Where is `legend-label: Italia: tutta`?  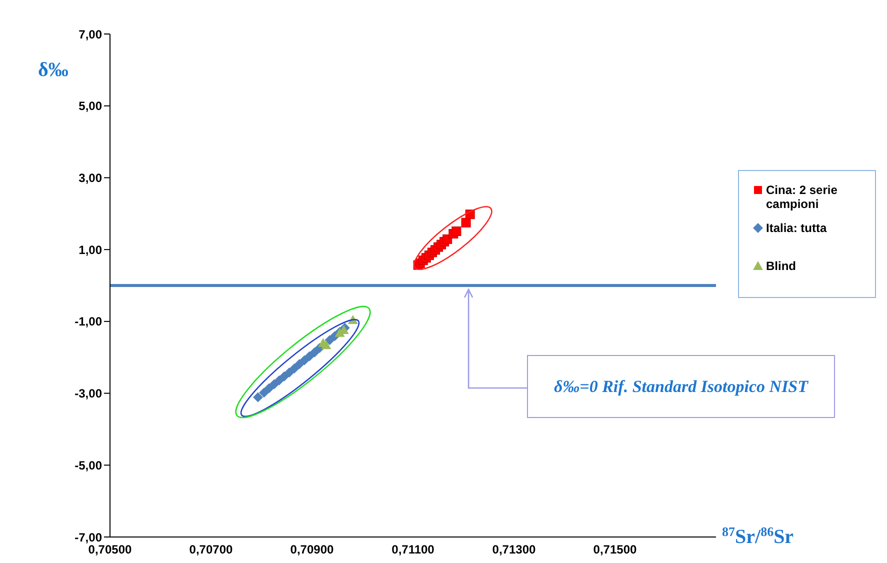
legend-label: Italia: tutta is located at coordinates (796, 228).